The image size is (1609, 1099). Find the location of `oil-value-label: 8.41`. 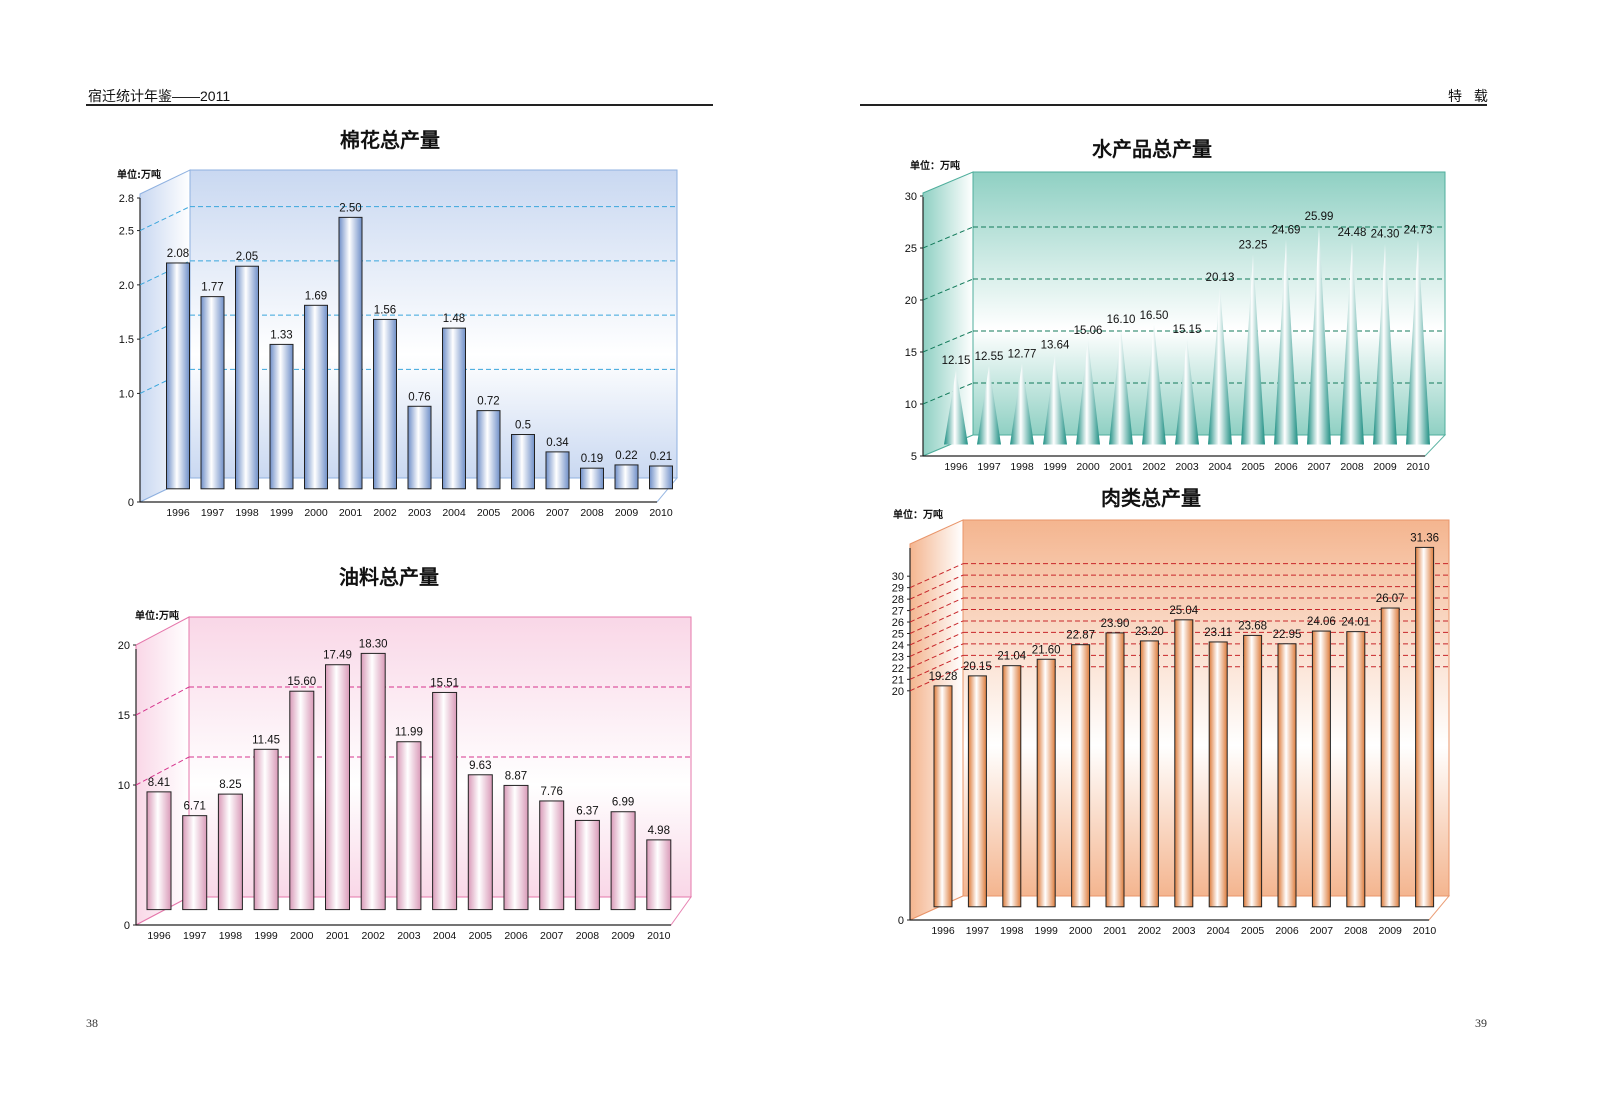

oil-value-label: 8.41 is located at coordinates (159, 783).